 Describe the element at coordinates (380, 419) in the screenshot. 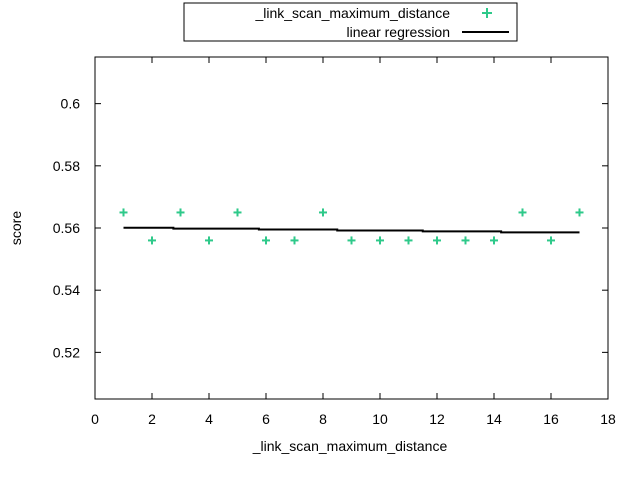

I see `x-tick-label: 10` at that location.